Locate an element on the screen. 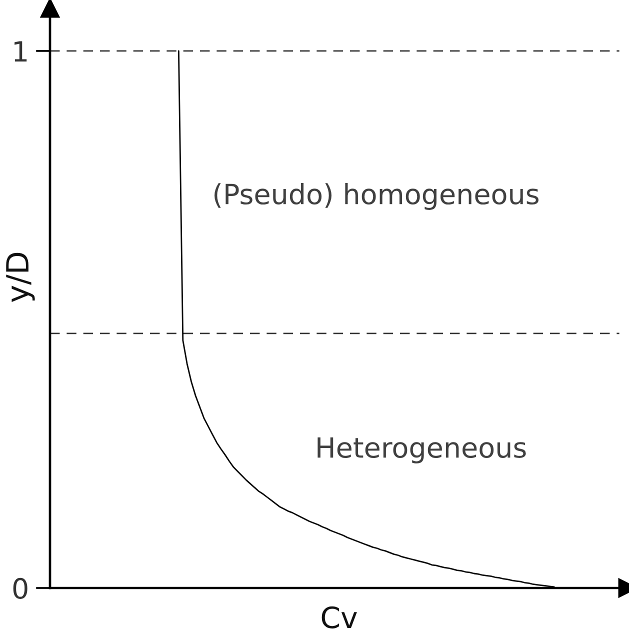 Image resolution: width=629 pixels, height=633 pixels. x-axis-title: Cv is located at coordinates (339, 617).